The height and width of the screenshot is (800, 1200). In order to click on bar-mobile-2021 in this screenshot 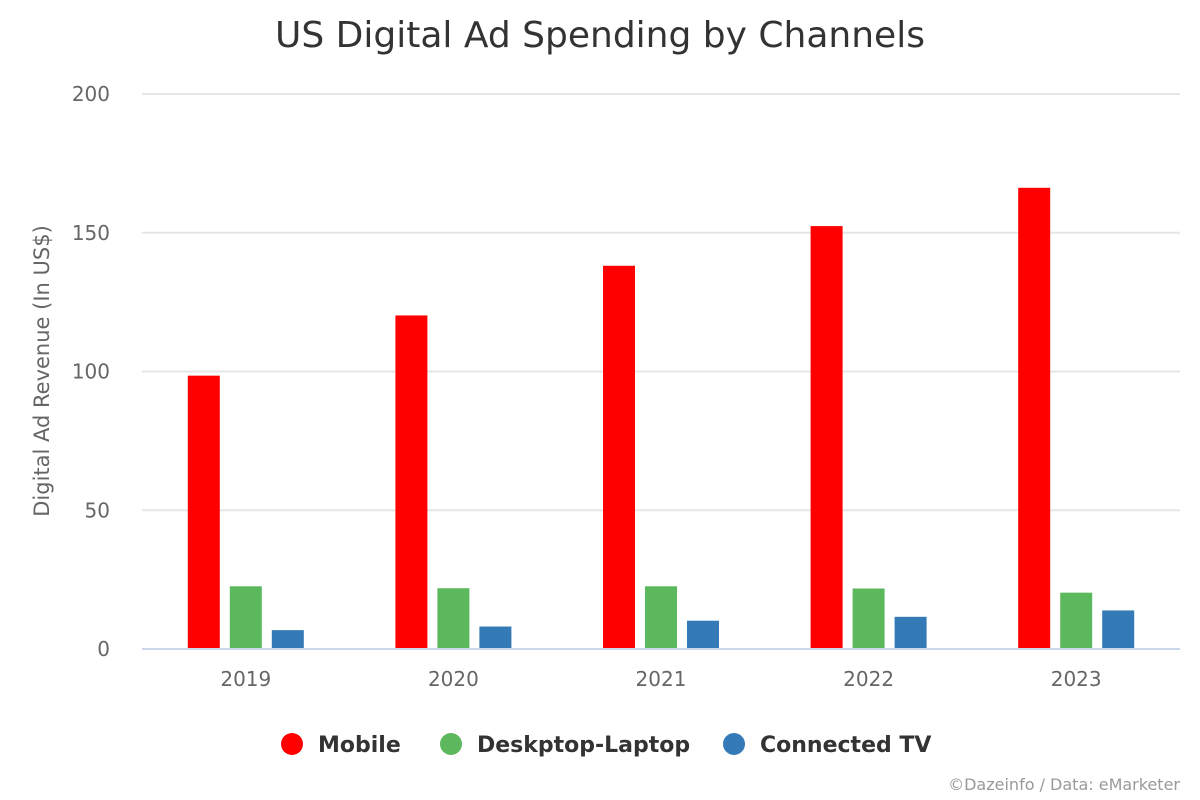, I will do `click(619, 457)`.